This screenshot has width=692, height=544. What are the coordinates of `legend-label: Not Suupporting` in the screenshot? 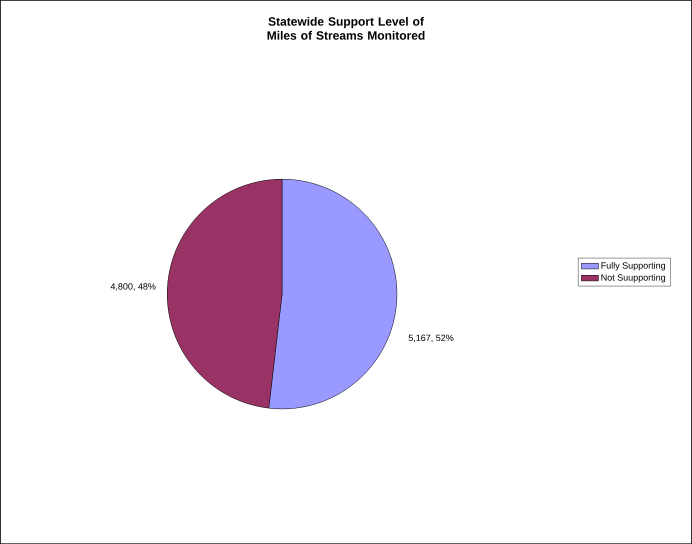 It's located at (633, 278).